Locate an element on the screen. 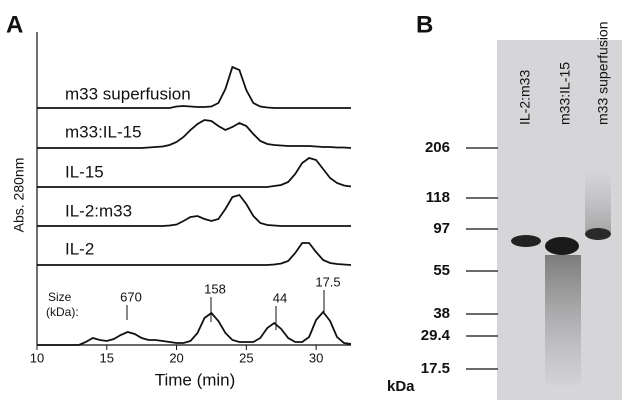 This screenshot has width=629, height=404. unit-label: kDa is located at coordinates (401, 386).